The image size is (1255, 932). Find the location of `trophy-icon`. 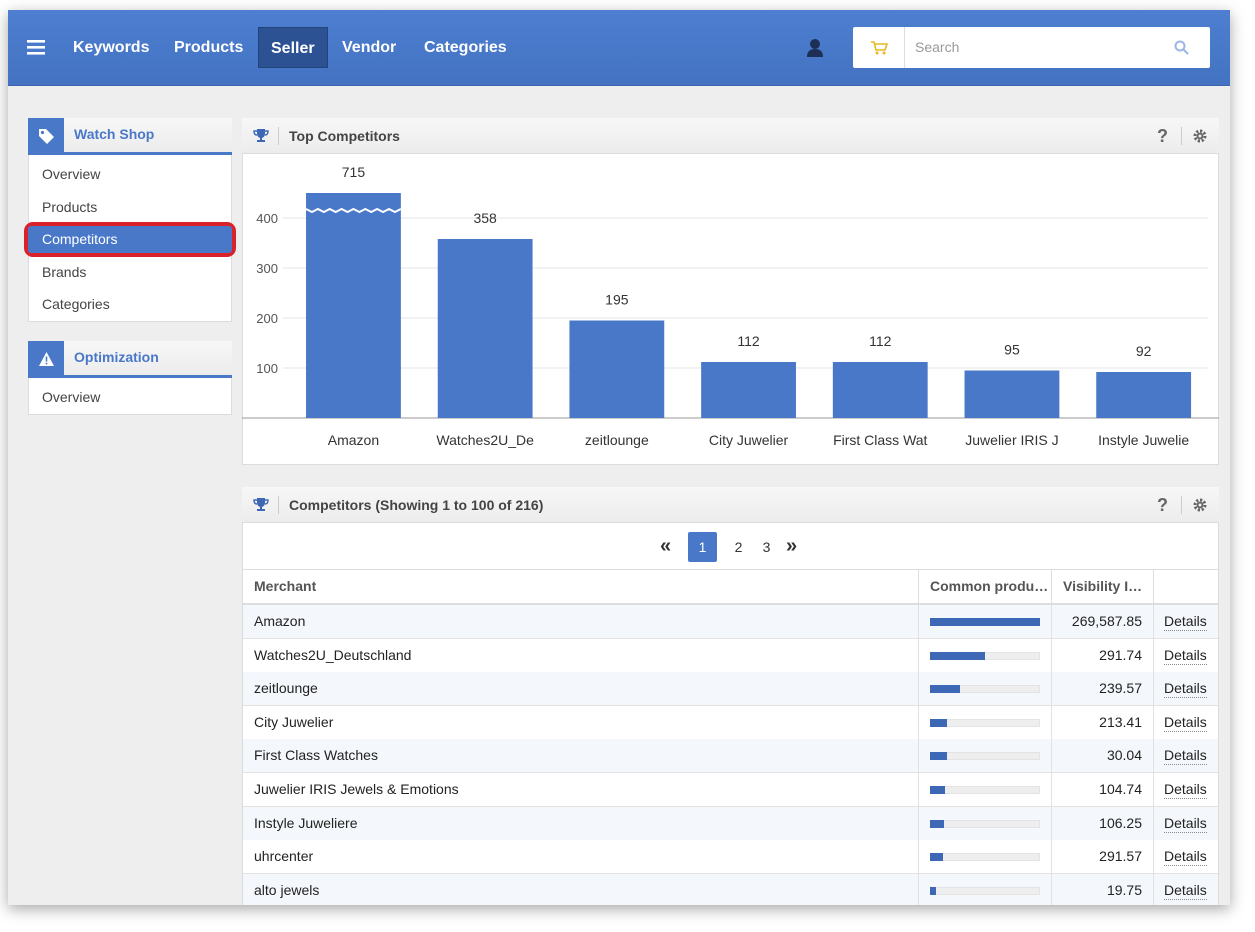

trophy-icon is located at coordinates (261, 504).